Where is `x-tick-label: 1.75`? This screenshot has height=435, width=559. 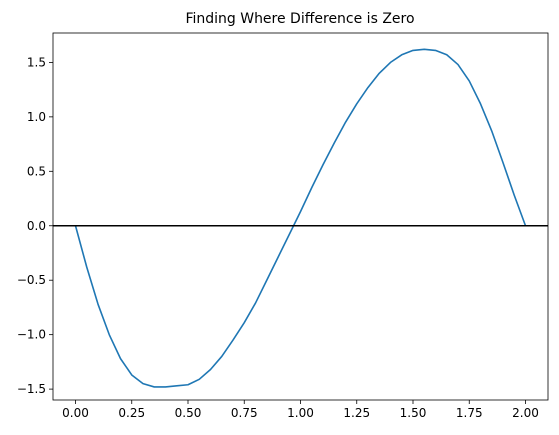
x-tick-label: 1.75 is located at coordinates (469, 413).